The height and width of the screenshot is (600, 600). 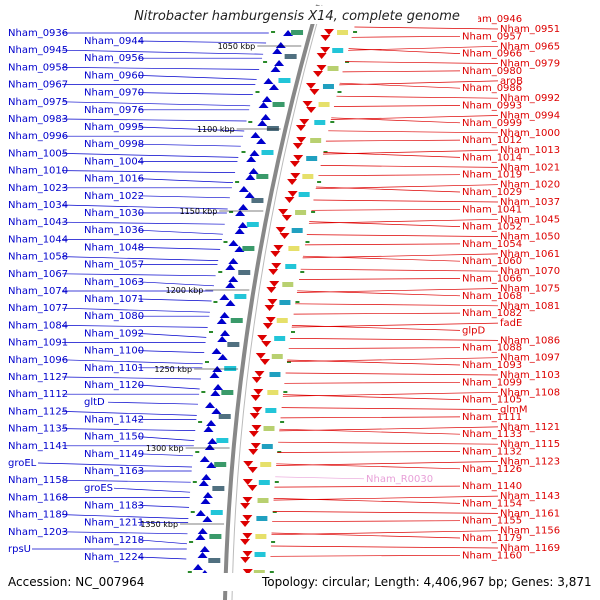 I want to click on gene-label-right: Nham_1088, so click(x=492, y=348).